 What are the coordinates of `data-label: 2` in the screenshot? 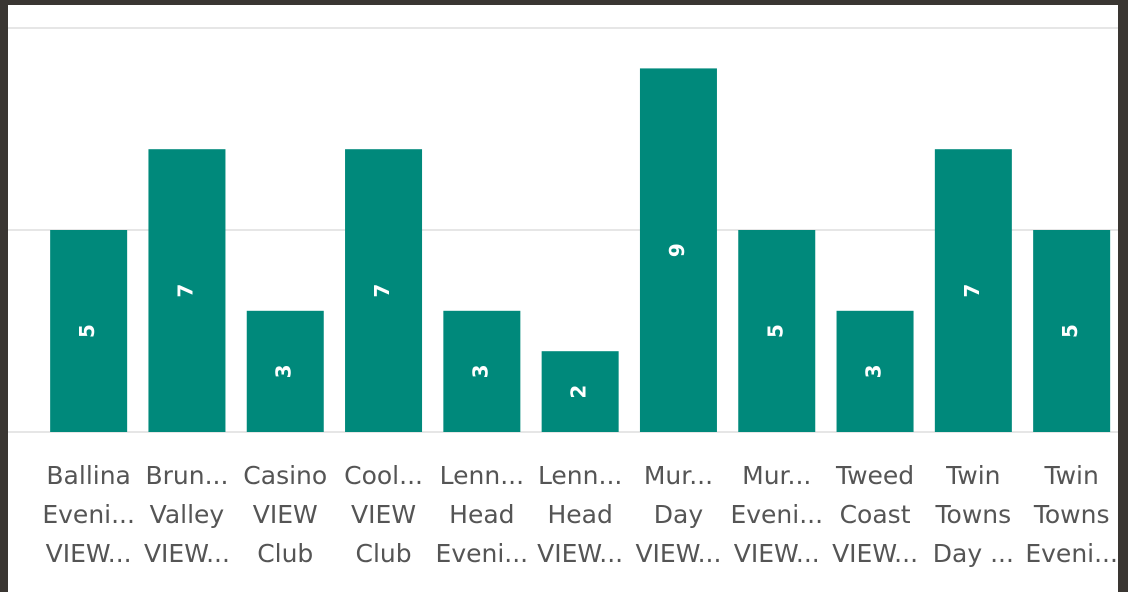 It's located at (579, 392).